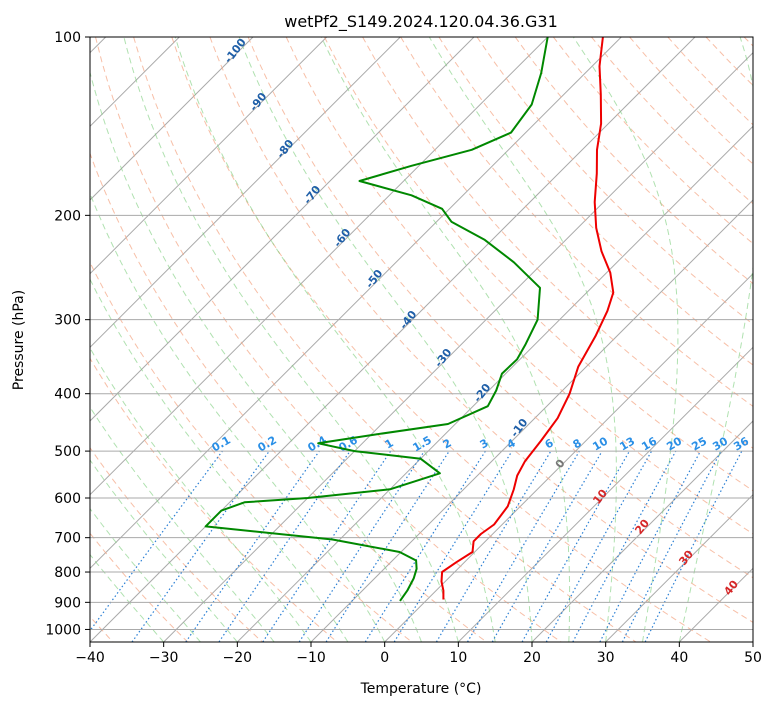 The image size is (775, 708). I want to click on y-axis: 100 200 300 400 500 600 700 800 900 1000, so click(67, 334).